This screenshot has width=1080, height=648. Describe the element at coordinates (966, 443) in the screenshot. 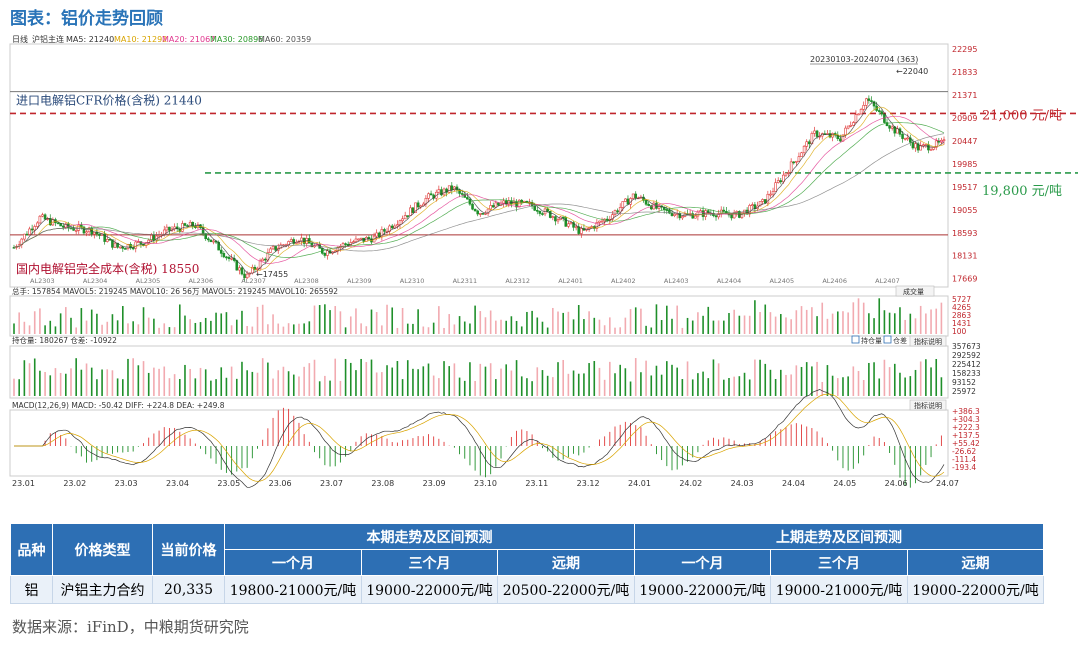

I see `macd-tick-4: +55.42` at that location.